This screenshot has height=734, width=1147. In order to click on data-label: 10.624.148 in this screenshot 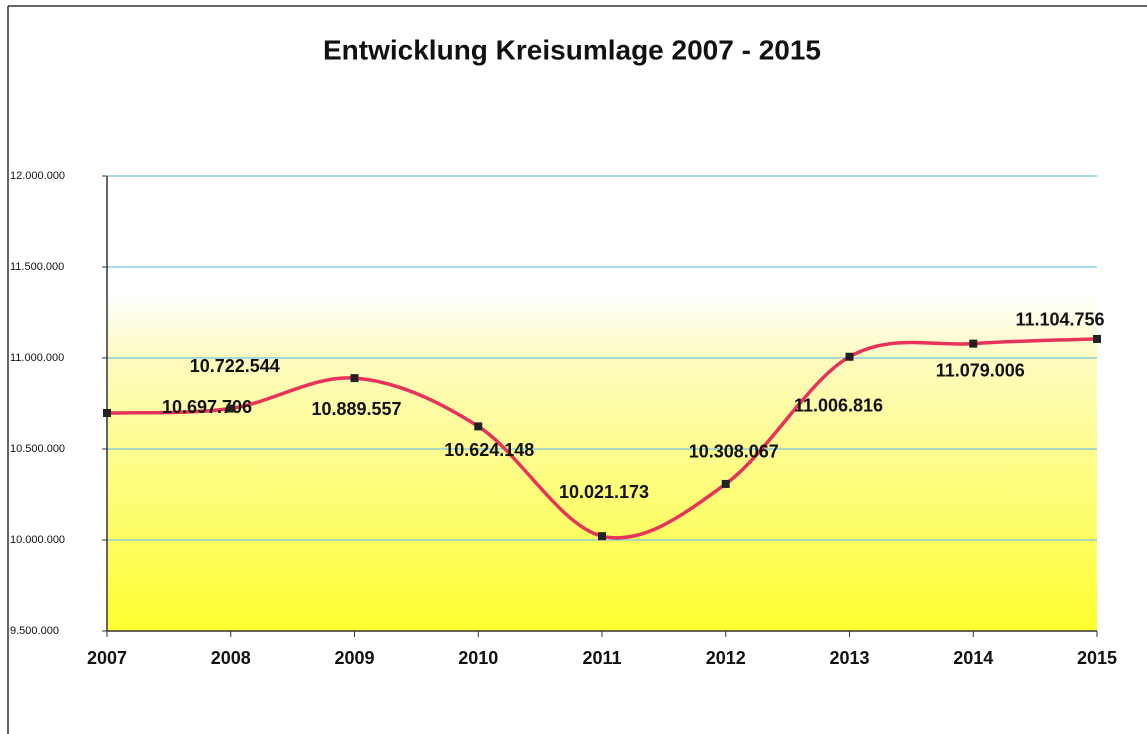, I will do `click(489, 450)`.